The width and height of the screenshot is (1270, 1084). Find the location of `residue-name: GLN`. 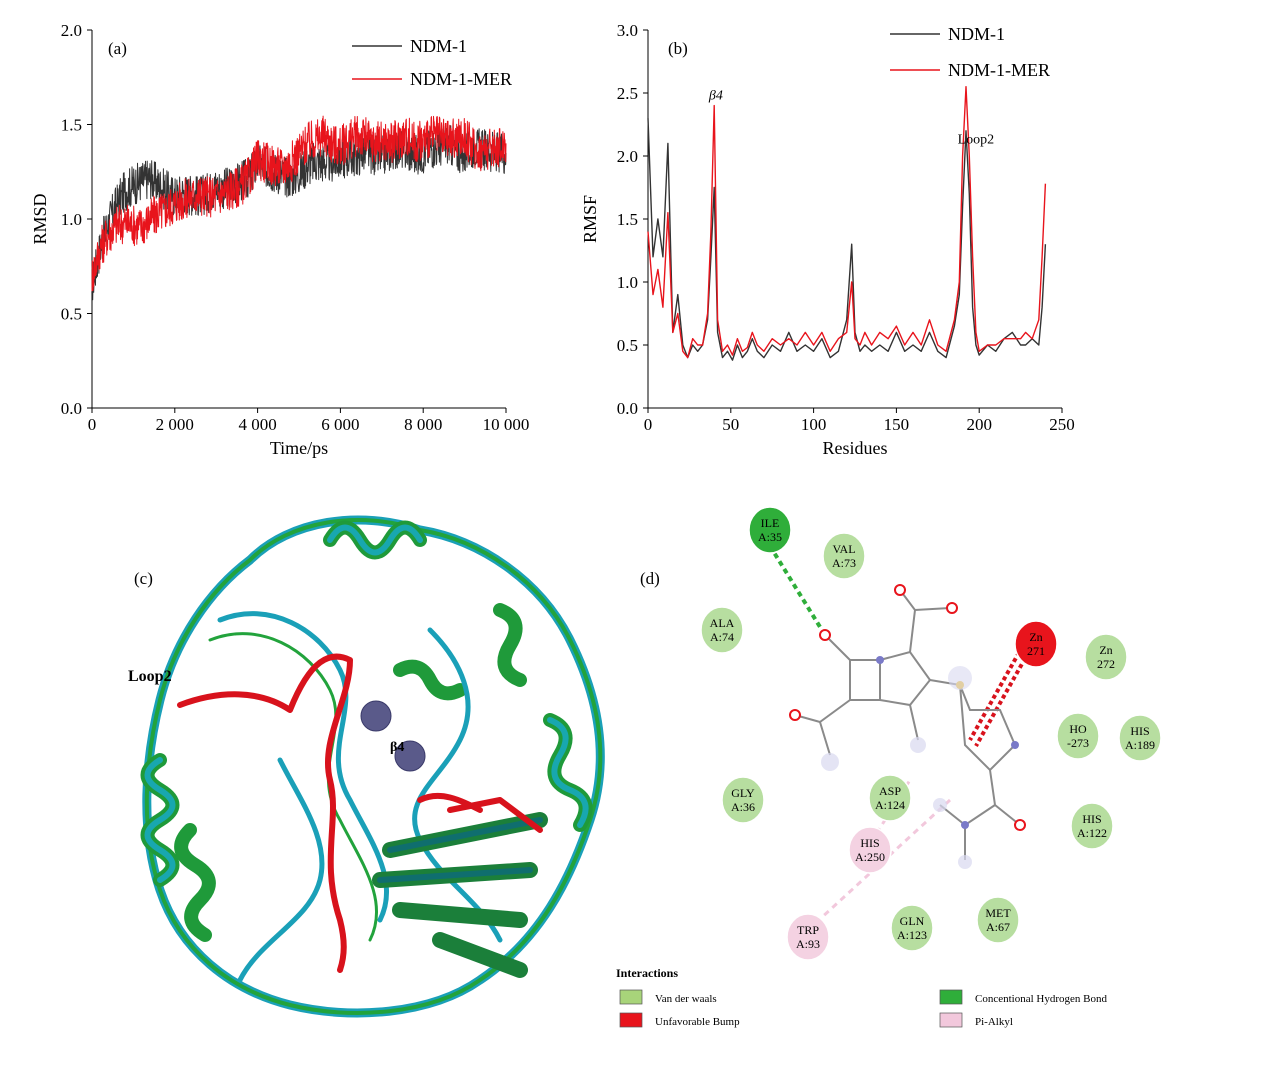

residue-name: GLN is located at coordinates (912, 921).